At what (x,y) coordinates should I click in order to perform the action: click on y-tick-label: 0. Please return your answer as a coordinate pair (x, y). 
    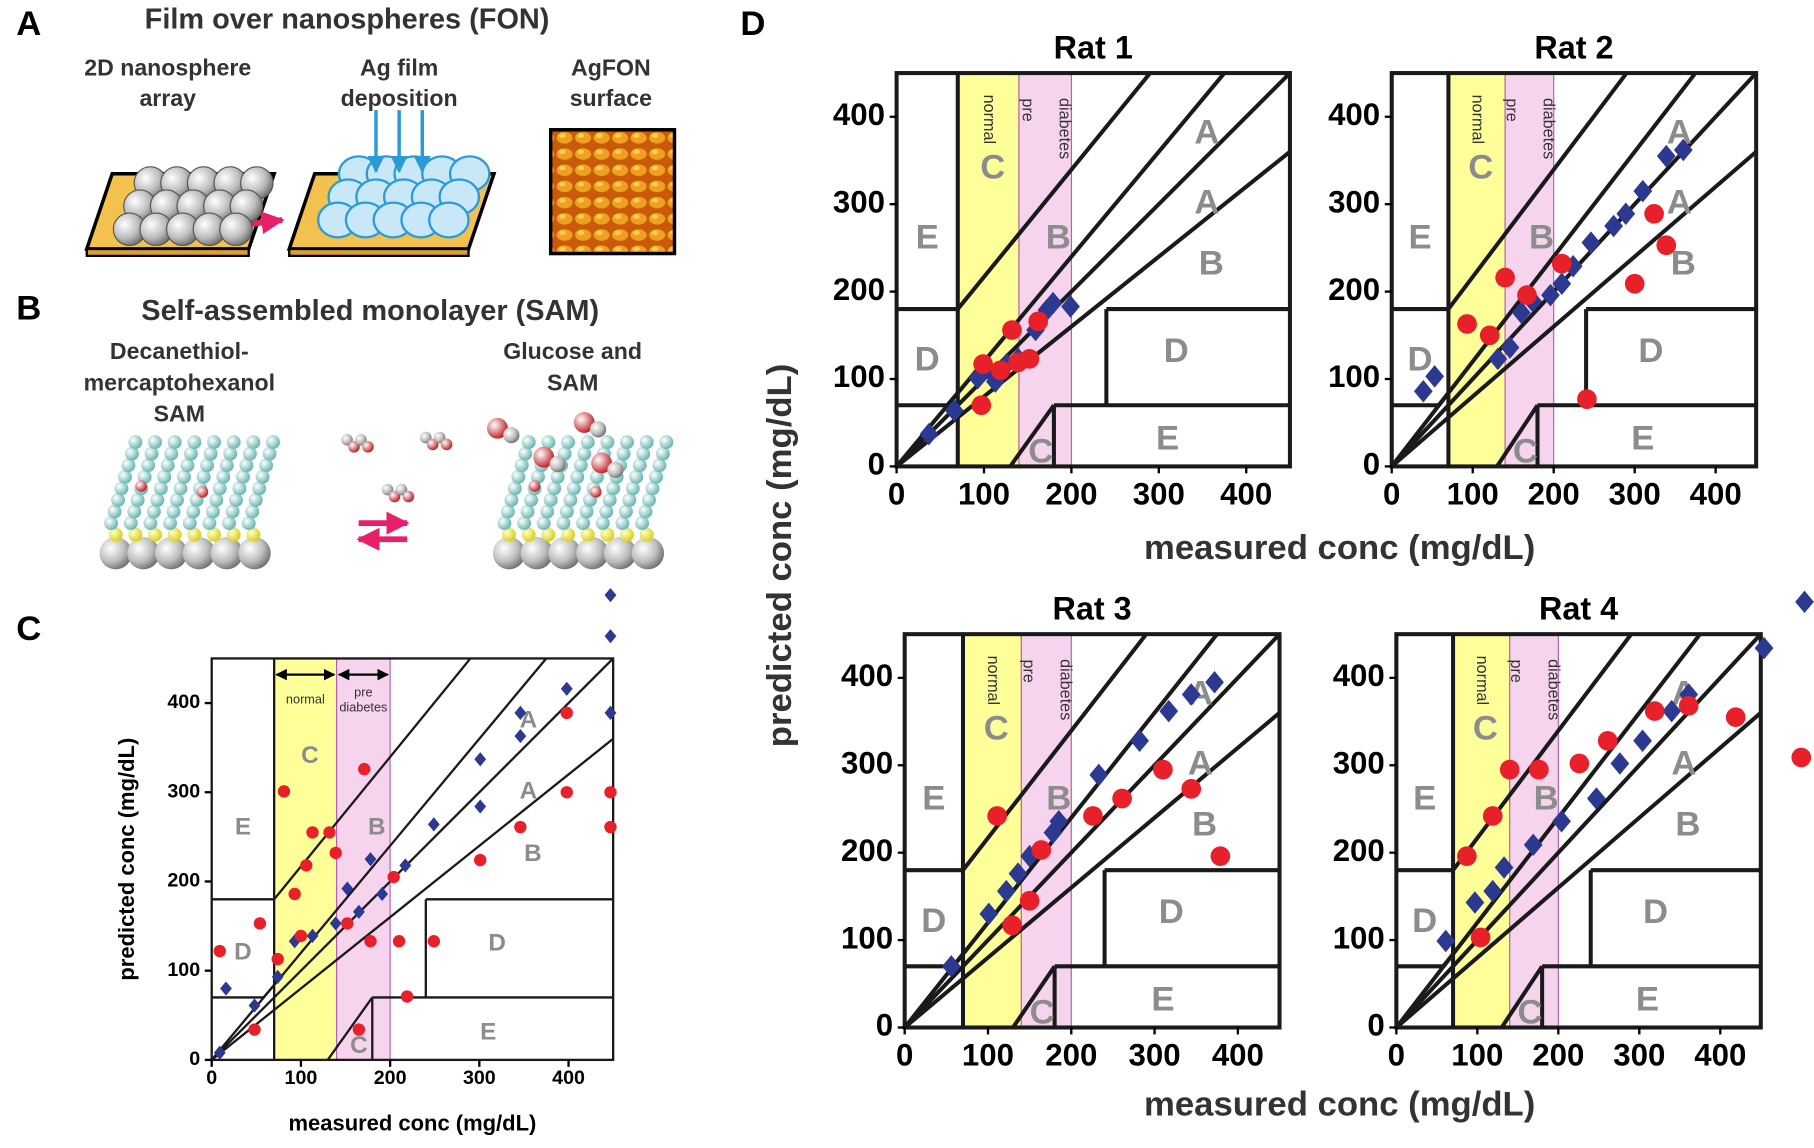
    Looking at the image, I should click on (884, 1025).